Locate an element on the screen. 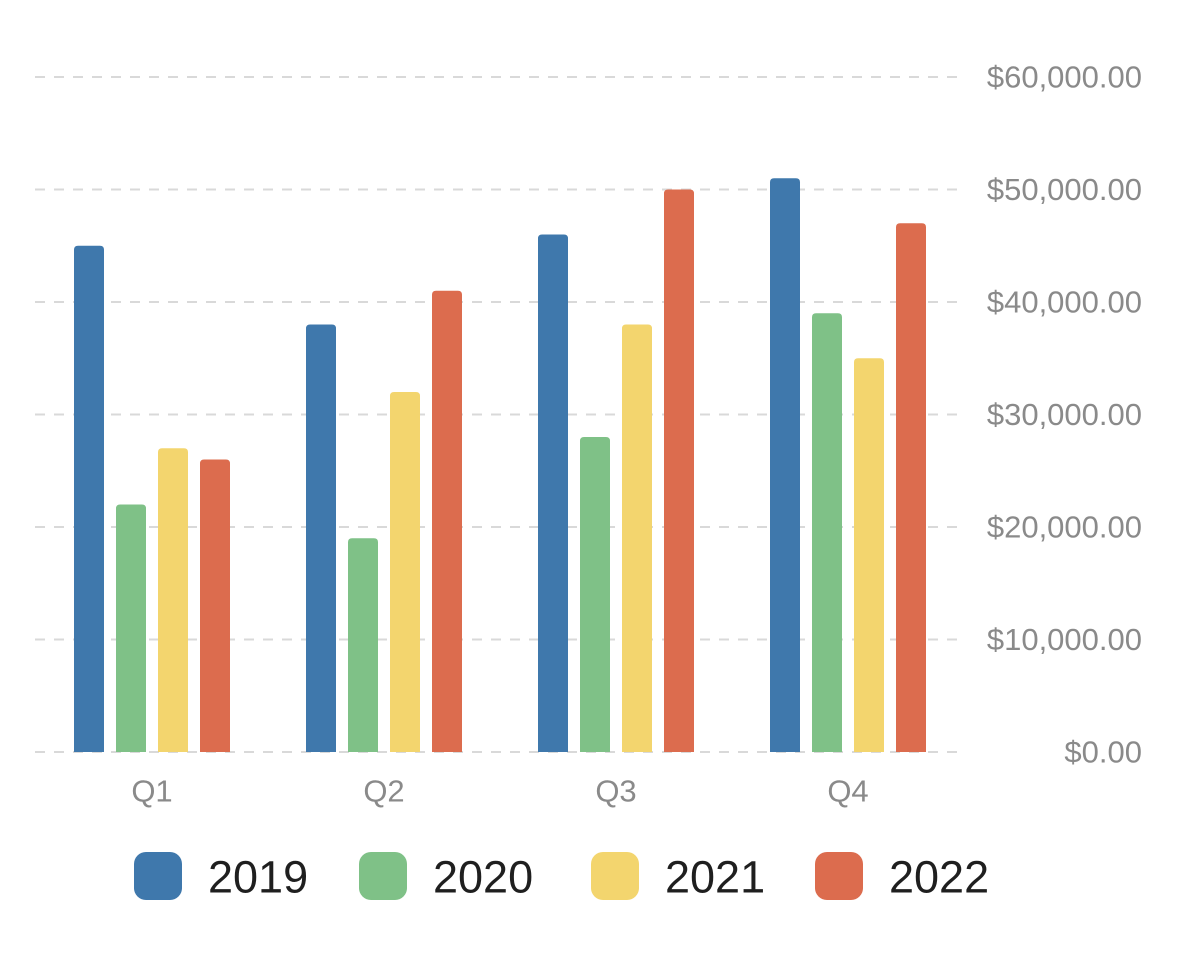  bar-q3-2022 is located at coordinates (679, 470).